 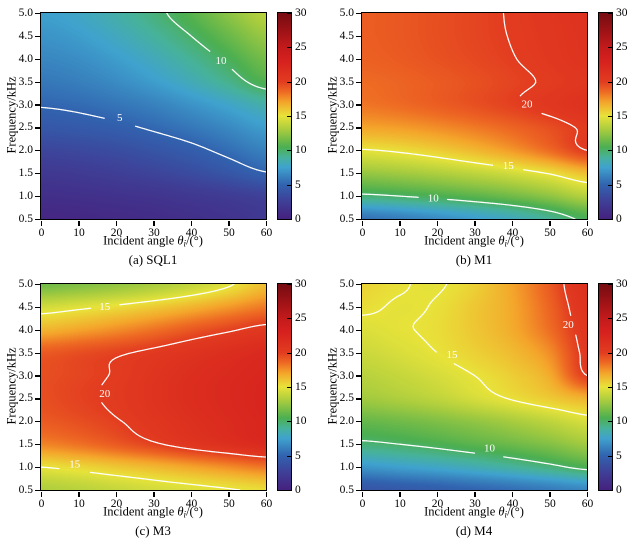 I want to click on heatmap-canvas-M3, so click(x=153, y=387).